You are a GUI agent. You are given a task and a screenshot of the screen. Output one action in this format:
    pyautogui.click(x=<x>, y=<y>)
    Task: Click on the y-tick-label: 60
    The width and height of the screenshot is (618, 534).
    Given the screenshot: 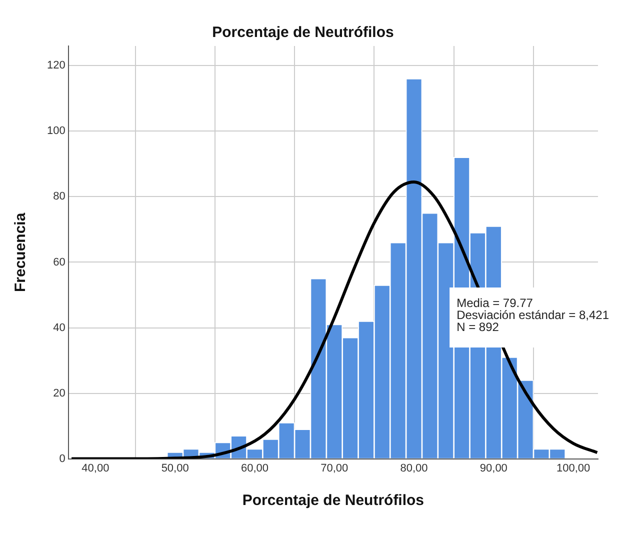 What is the action you would take?
    pyautogui.click(x=59, y=262)
    